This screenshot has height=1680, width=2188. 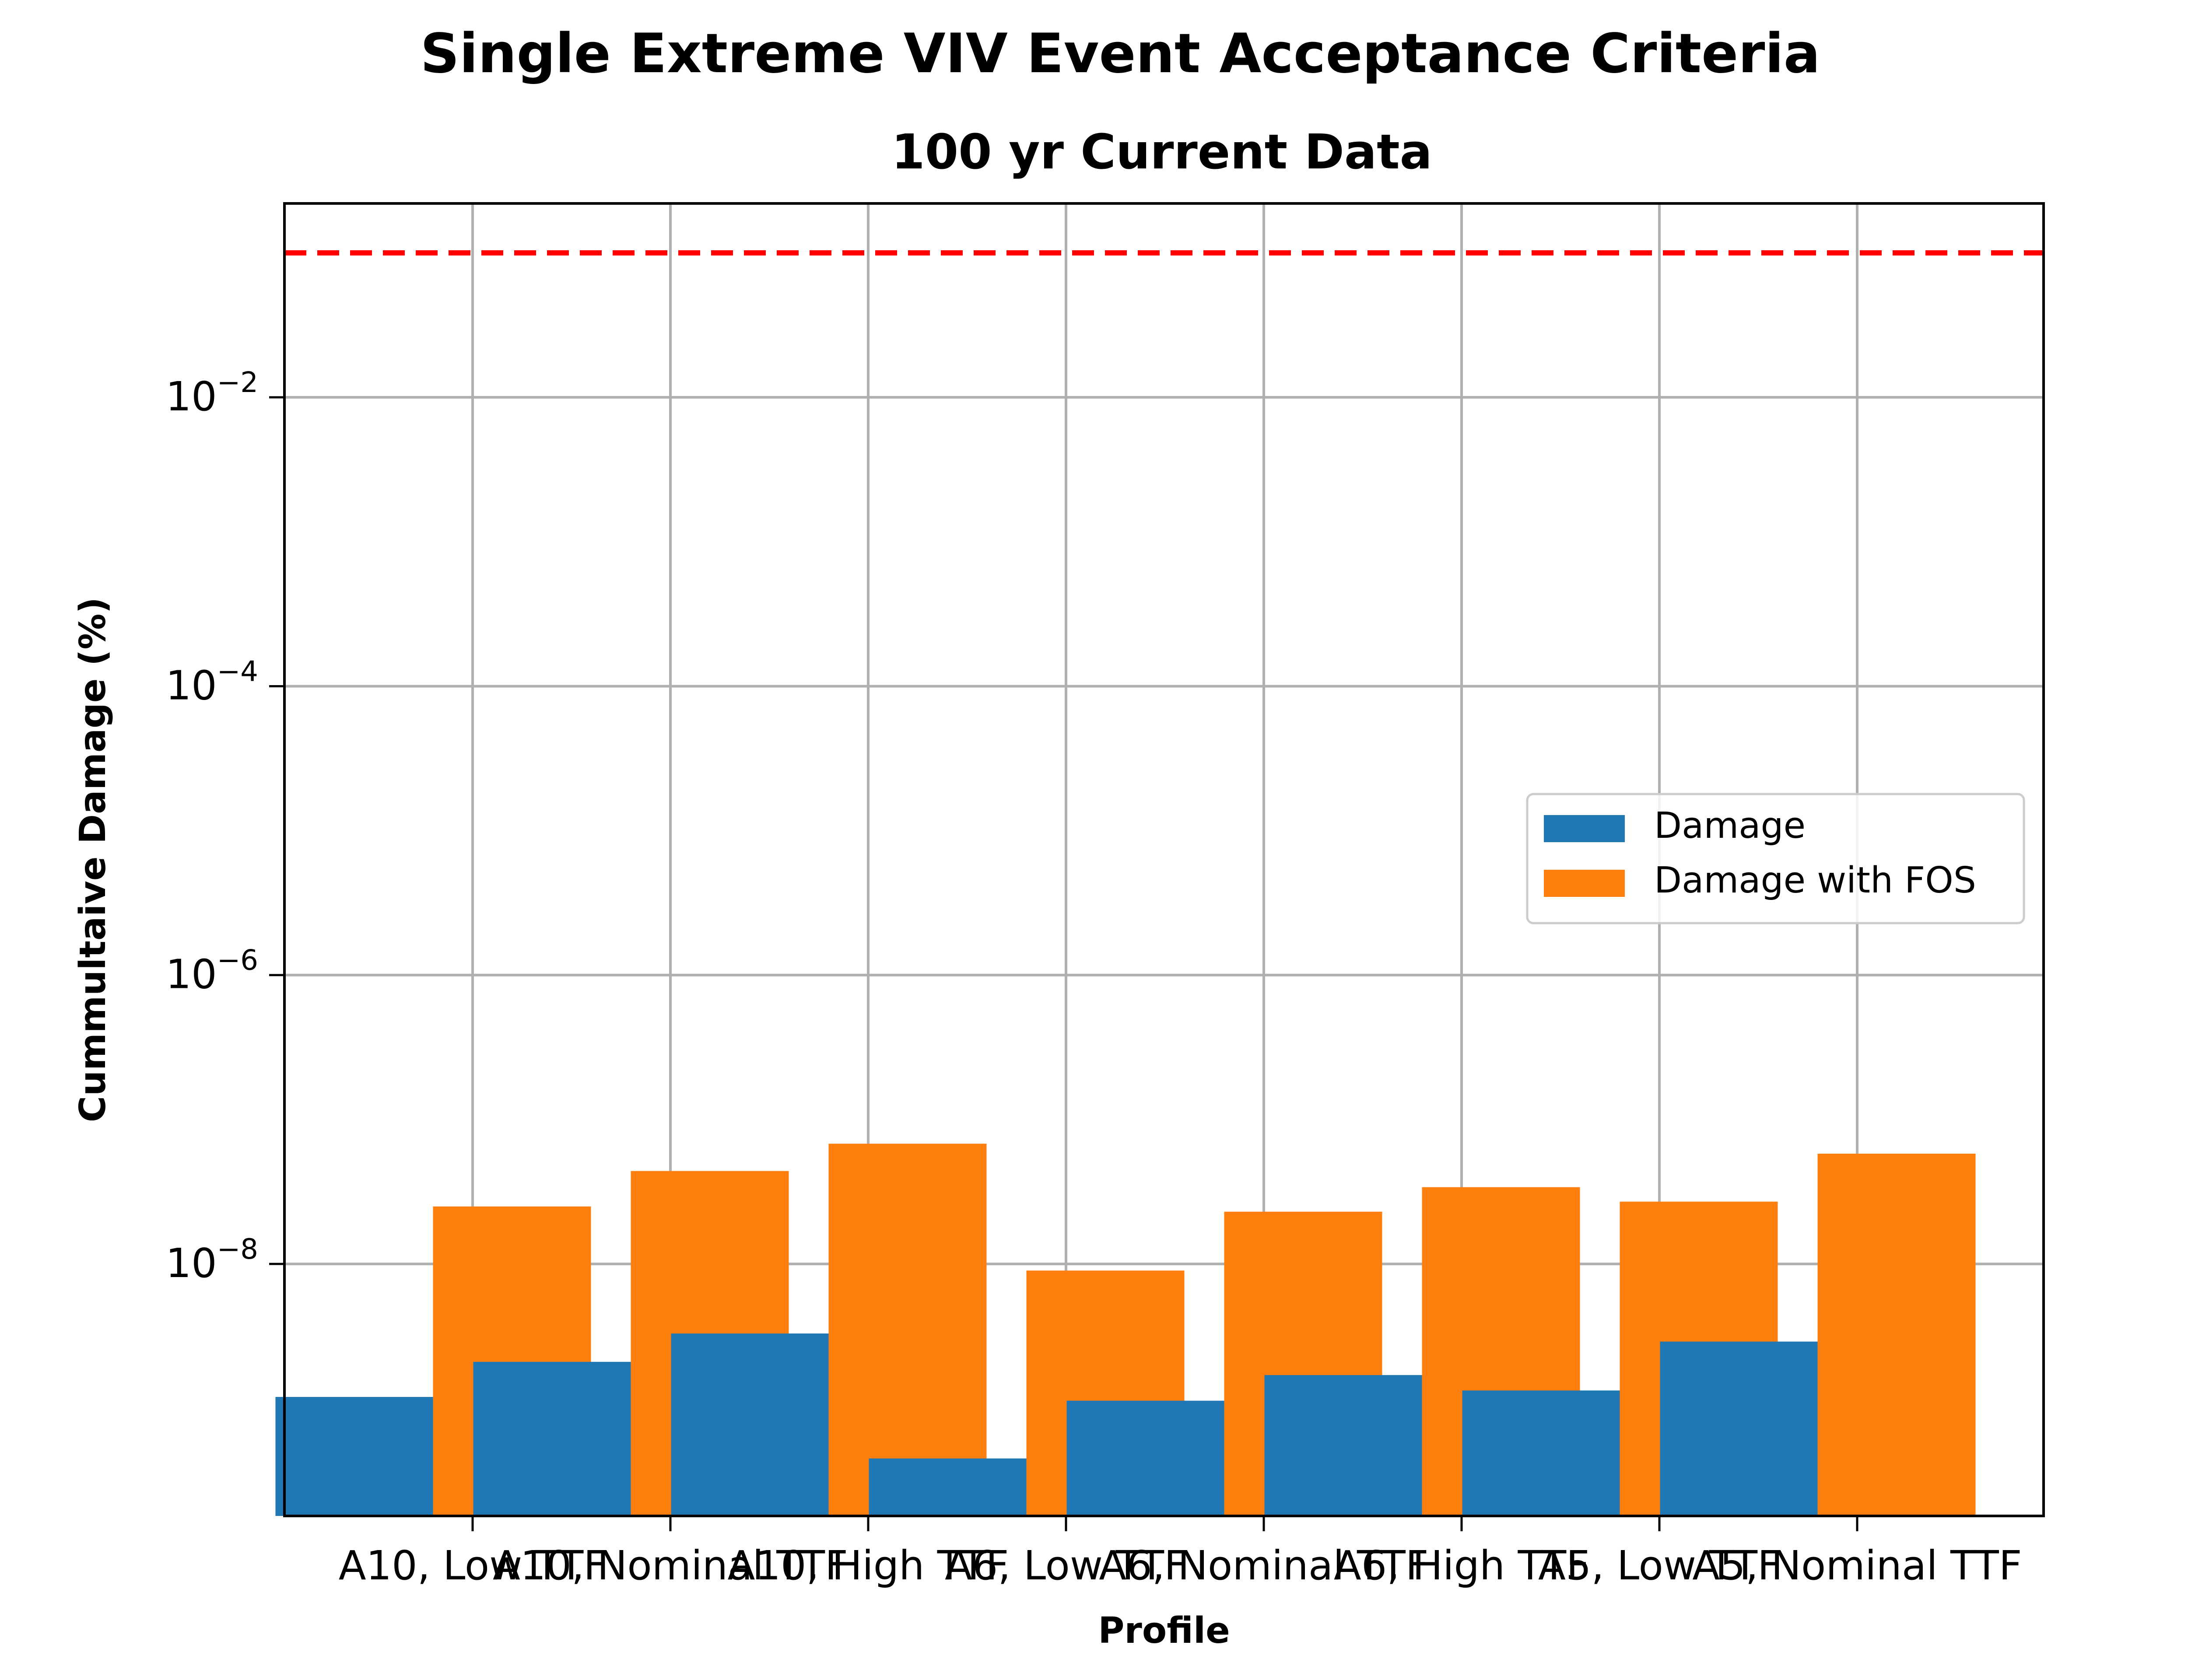 What do you see at coordinates (868, 1565) in the screenshot?
I see `x-tick-label: A10, High TTF` at bounding box center [868, 1565].